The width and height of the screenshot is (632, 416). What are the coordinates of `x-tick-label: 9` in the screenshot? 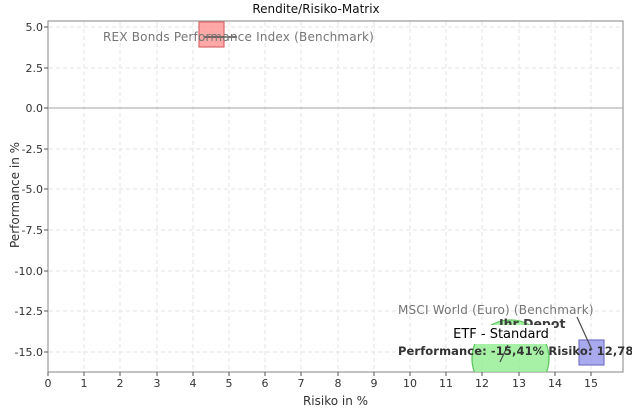 It's located at (374, 383).